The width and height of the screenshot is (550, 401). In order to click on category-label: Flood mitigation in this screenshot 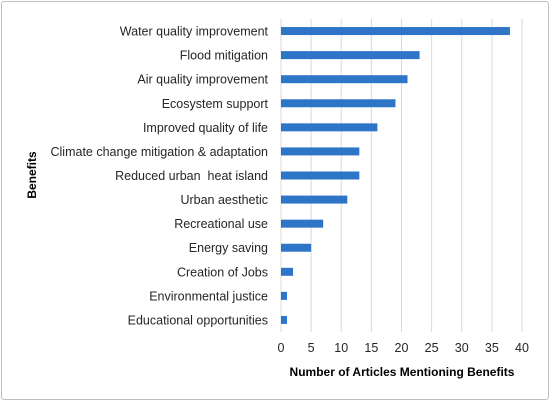, I will do `click(224, 56)`.